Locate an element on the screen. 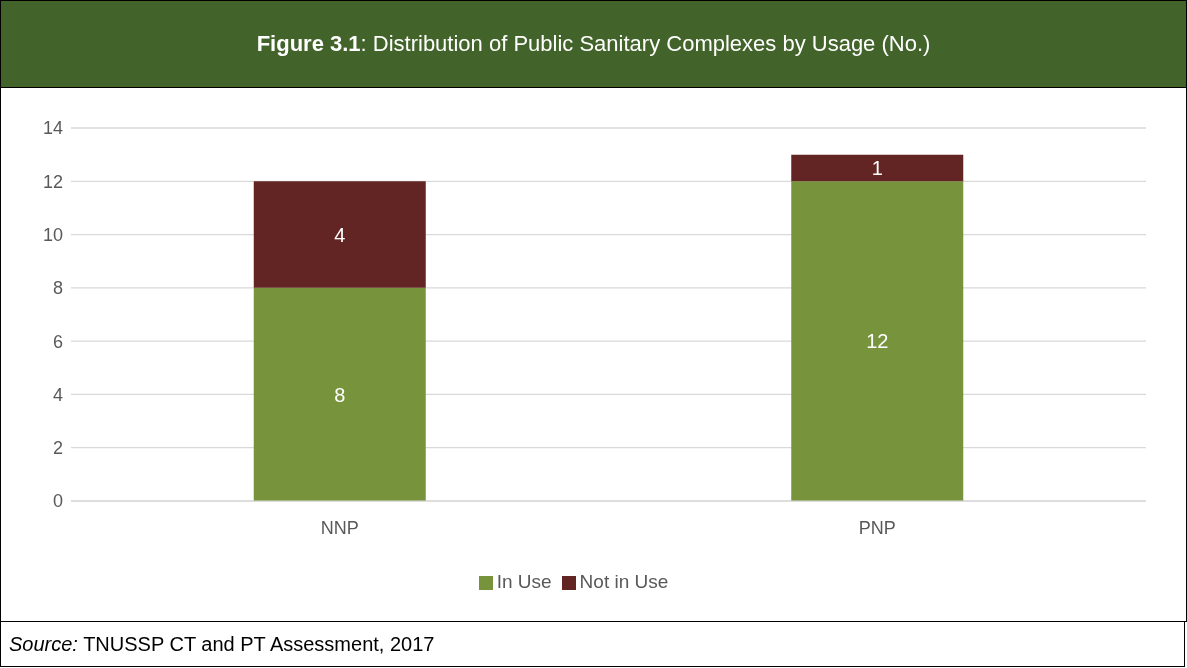 The width and height of the screenshot is (1187, 668). legend-label: Not in Use is located at coordinates (624, 581).